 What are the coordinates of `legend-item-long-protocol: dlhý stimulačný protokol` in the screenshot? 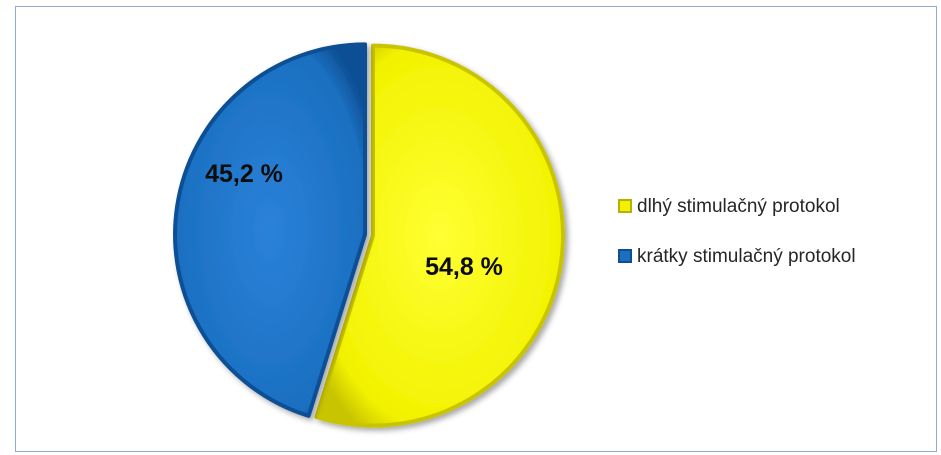 It's located at (778, 207).